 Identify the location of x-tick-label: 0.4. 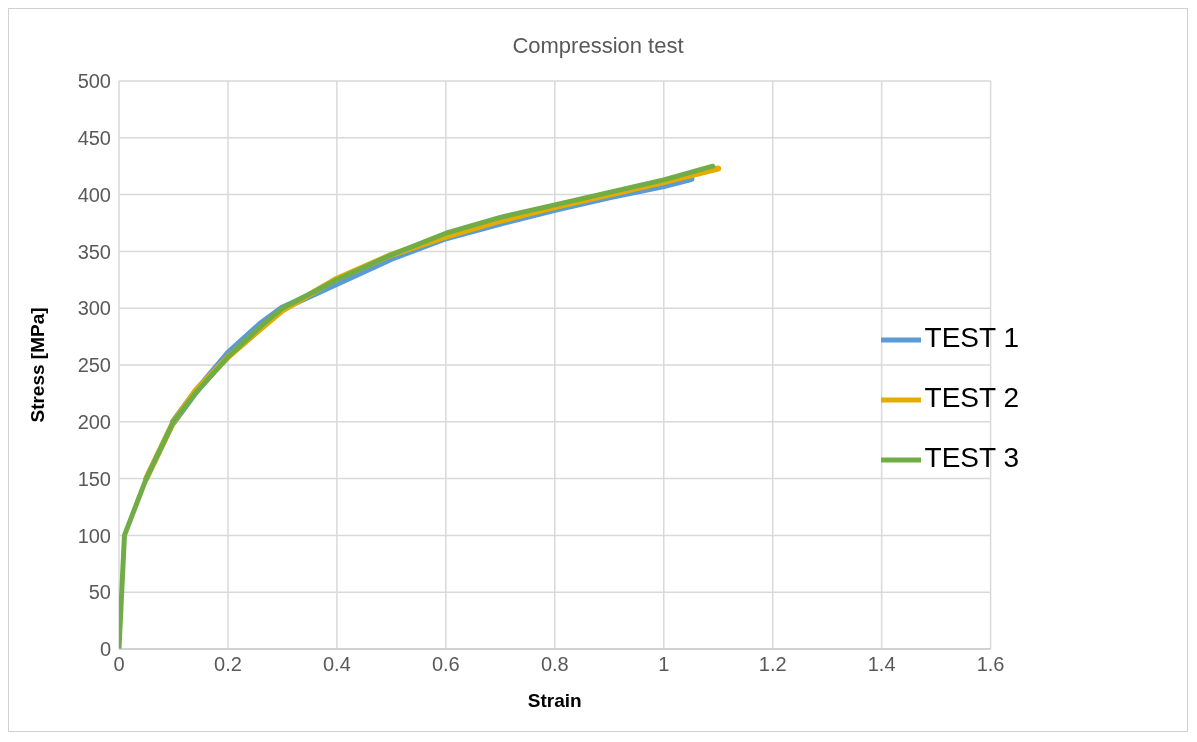
(336, 664).